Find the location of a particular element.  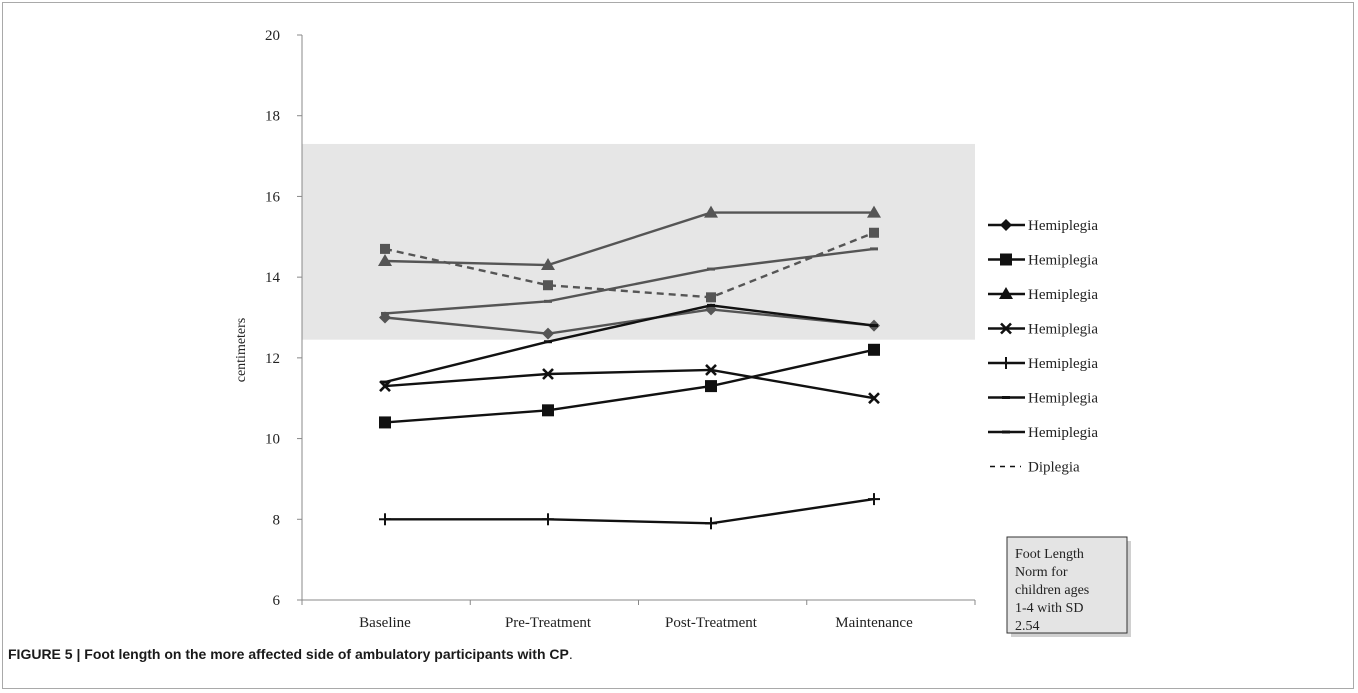

x-tick-label: Pre-Treatment is located at coordinates (548, 623).